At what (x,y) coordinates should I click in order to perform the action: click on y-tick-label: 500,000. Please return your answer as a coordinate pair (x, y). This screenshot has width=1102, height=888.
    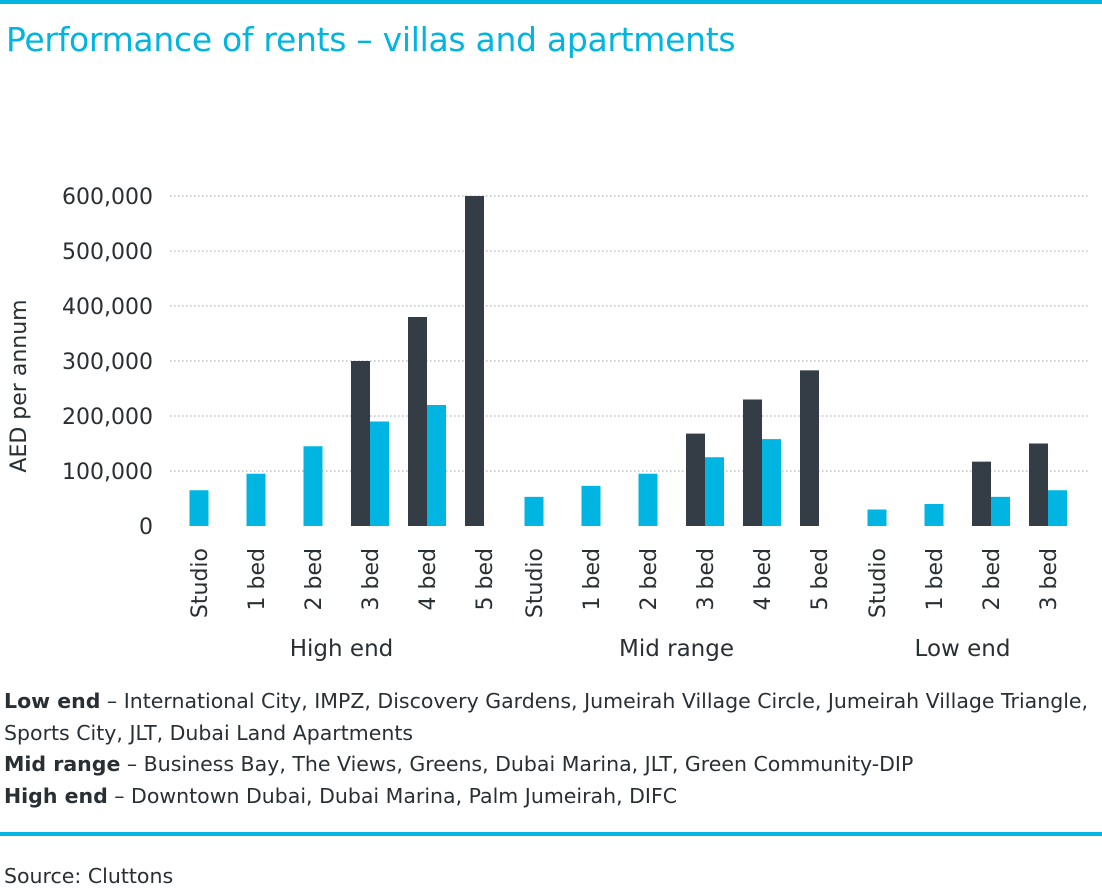
    Looking at the image, I should click on (107, 252).